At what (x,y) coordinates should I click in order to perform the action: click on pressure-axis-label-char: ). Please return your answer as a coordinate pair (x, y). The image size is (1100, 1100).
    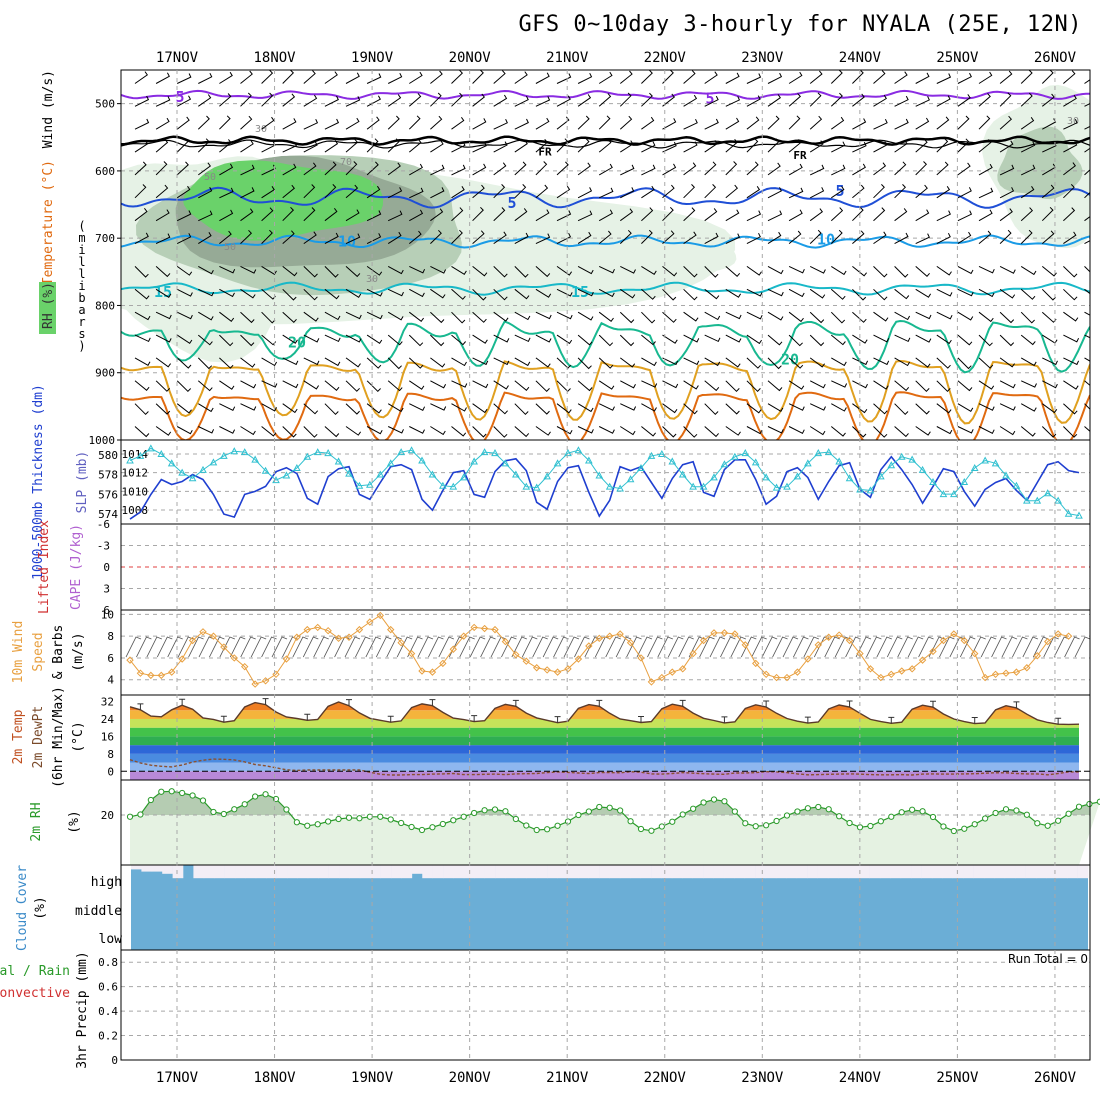
    Looking at the image, I should click on (81, 346).